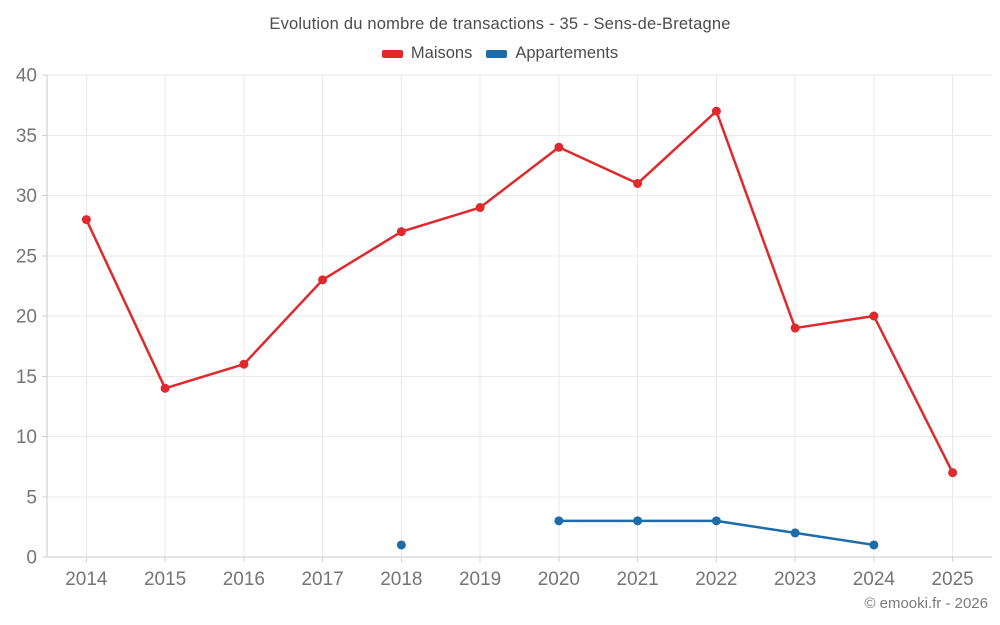  Describe the element at coordinates (441, 53) in the screenshot. I see `legend-label-maisons: Maisons` at that location.